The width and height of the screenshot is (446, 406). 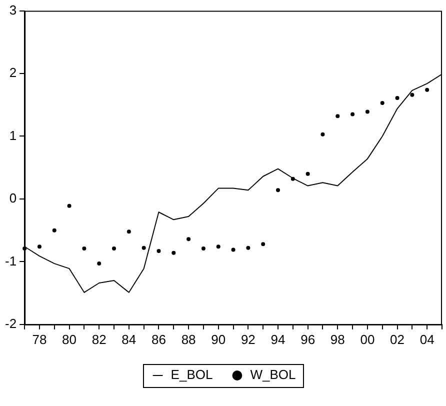 I want to click on x-tick-label: 00, so click(x=367, y=339).